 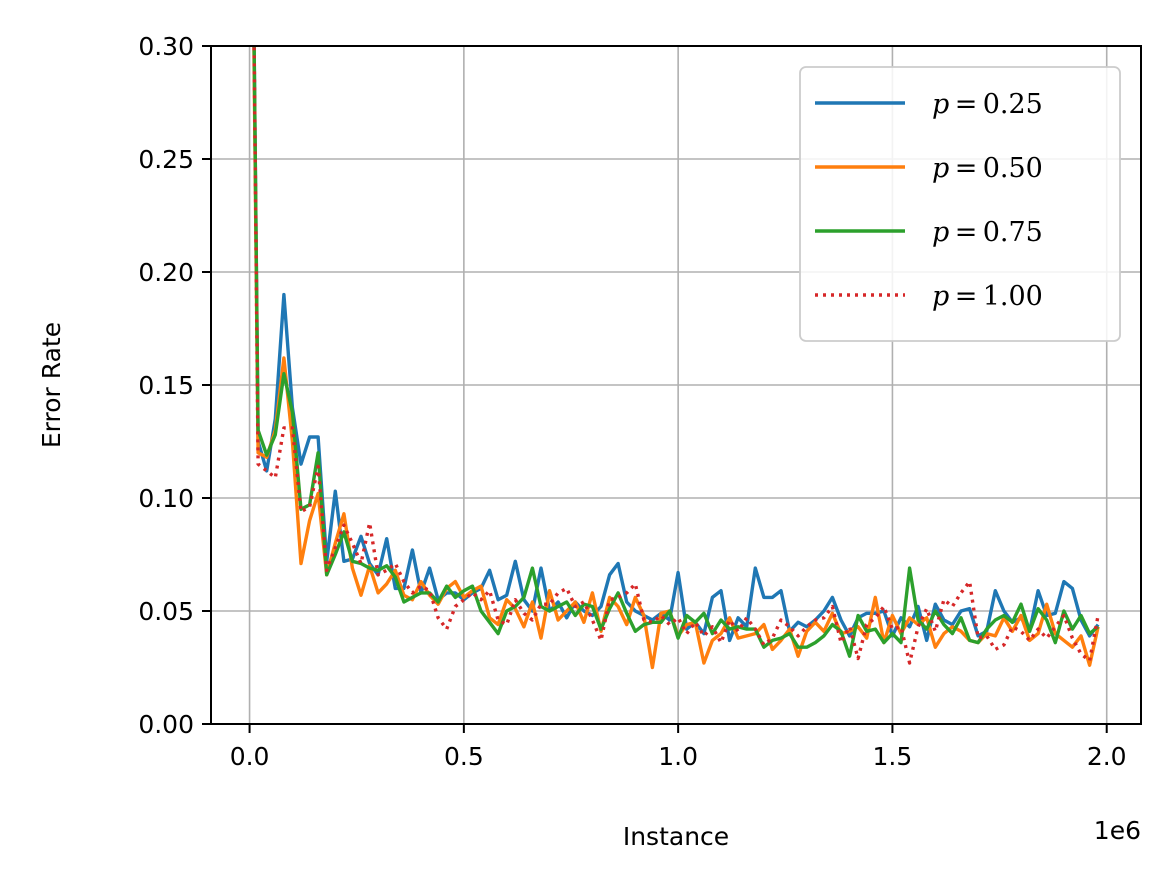 I want to click on y-tick-label: 0.15, so click(x=166, y=385).